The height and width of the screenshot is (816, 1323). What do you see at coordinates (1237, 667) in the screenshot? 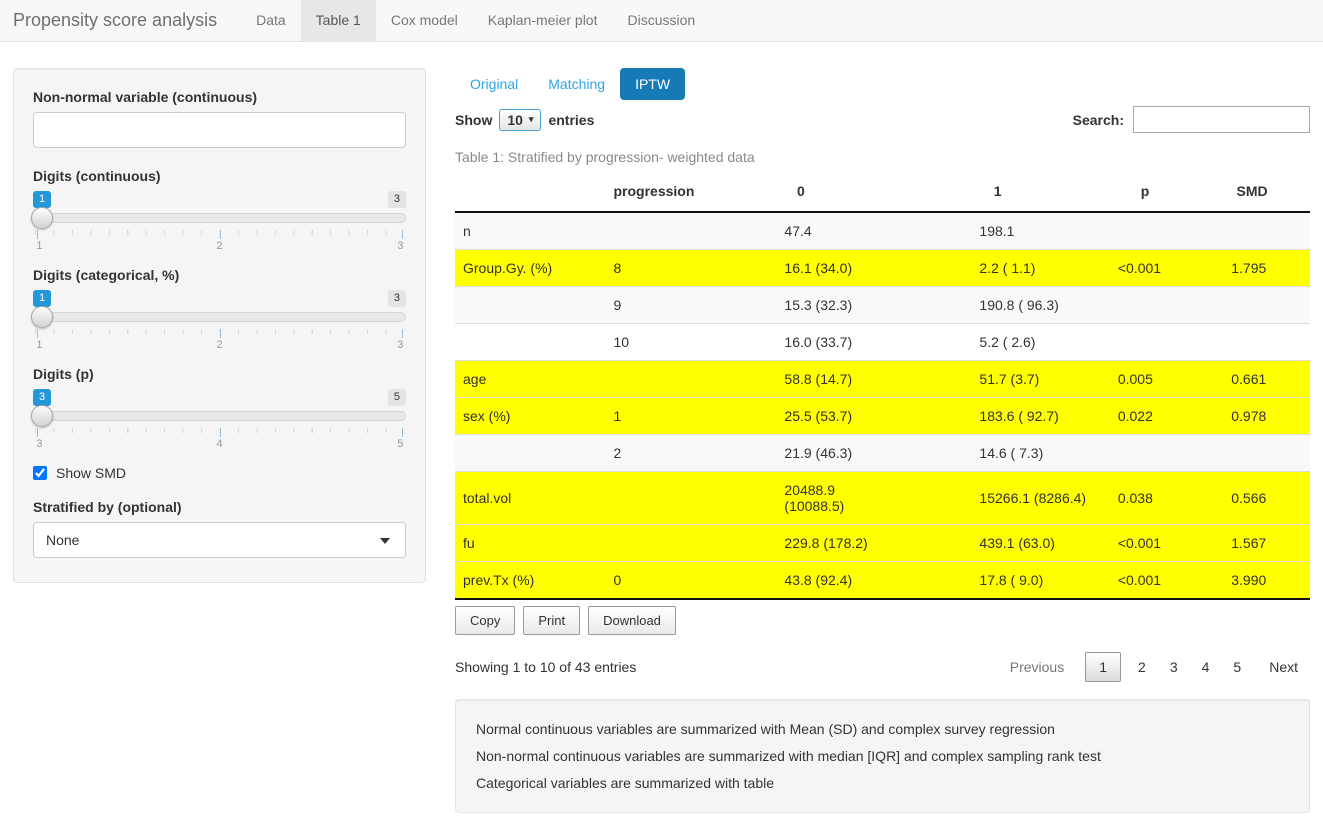
I see `pagination-page-5: 5` at bounding box center [1237, 667].